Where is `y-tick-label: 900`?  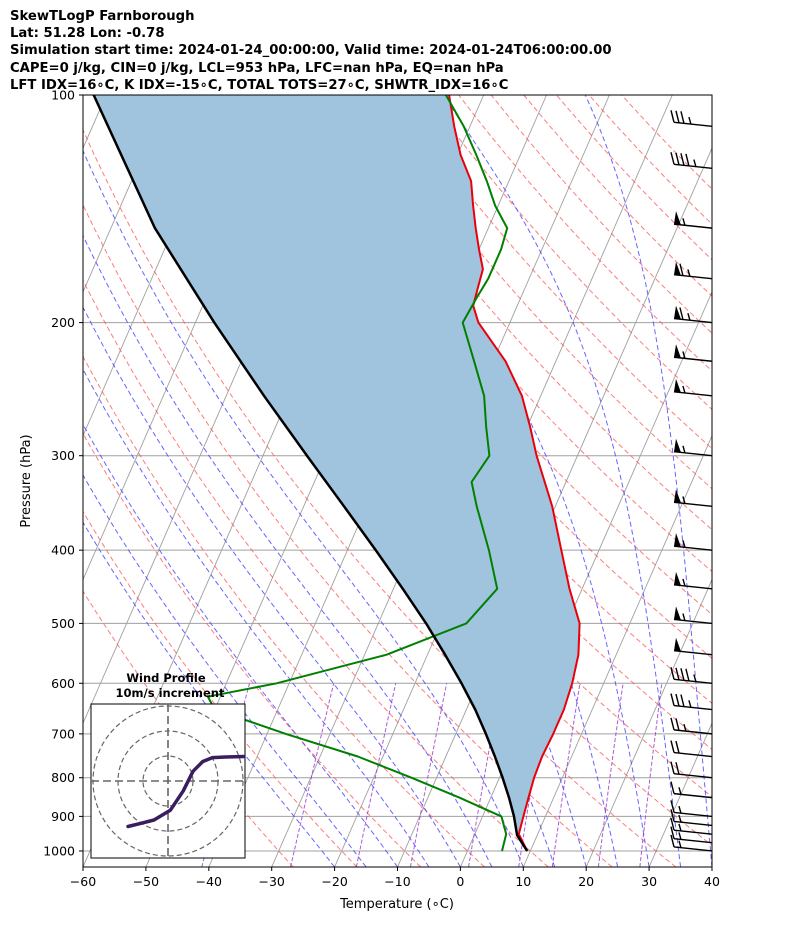 y-tick-label: 900 is located at coordinates (63, 816).